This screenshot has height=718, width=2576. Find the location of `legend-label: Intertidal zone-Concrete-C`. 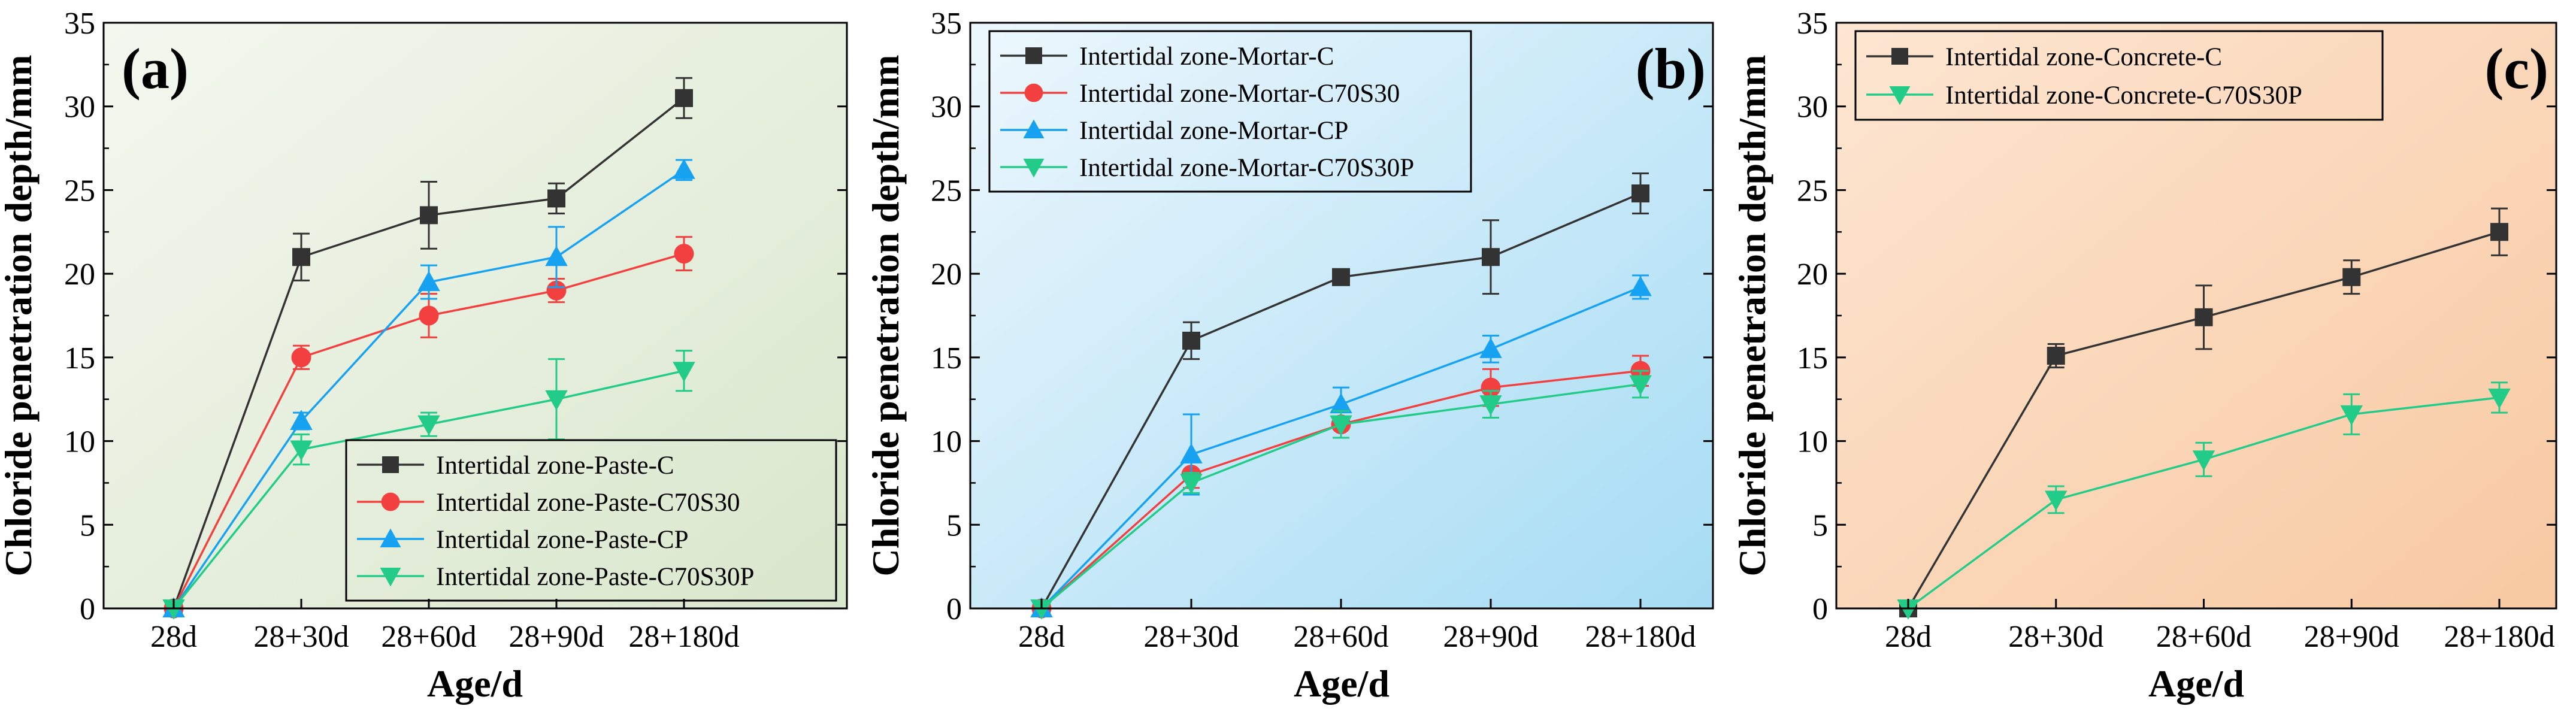

legend-label: Intertidal zone-Concrete-C is located at coordinates (2083, 57).